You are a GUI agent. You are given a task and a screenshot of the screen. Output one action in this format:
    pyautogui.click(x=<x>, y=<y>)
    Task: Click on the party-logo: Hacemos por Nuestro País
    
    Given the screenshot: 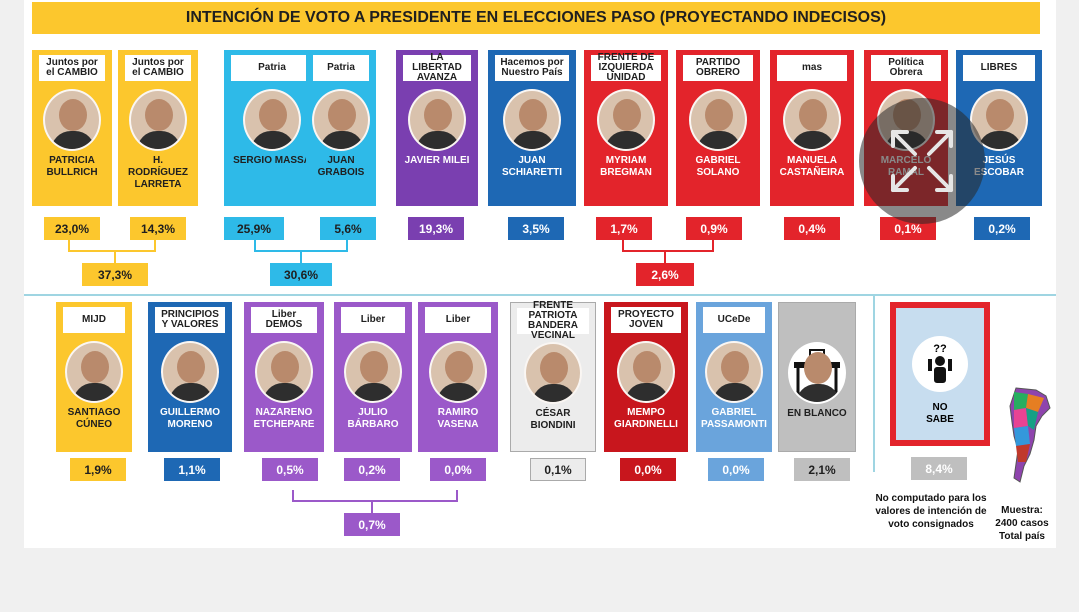 What is the action you would take?
    pyautogui.click(x=532, y=68)
    